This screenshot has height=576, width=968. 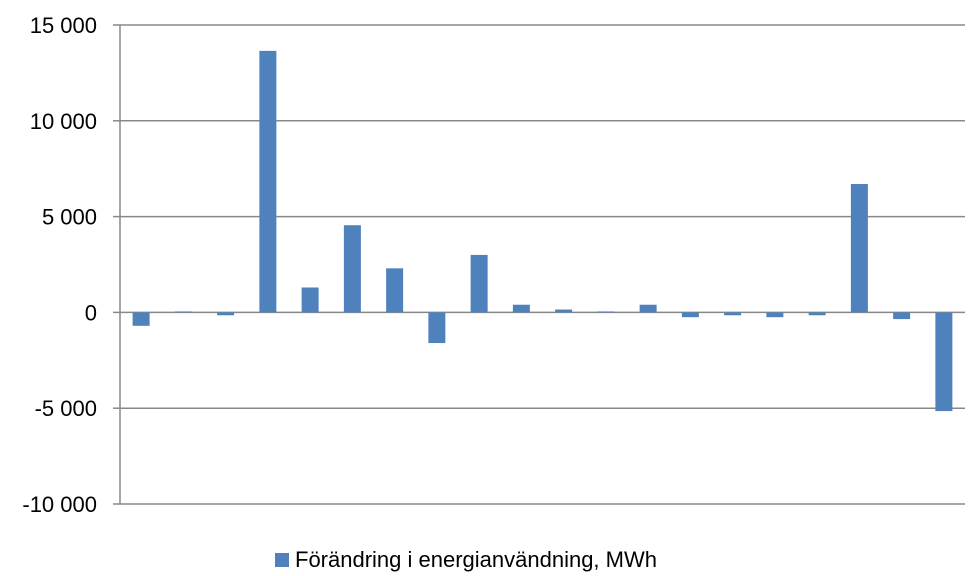 What do you see at coordinates (476, 559) in the screenshot?
I see `legend-label: Förändring i energianvändning, MWh` at bounding box center [476, 559].